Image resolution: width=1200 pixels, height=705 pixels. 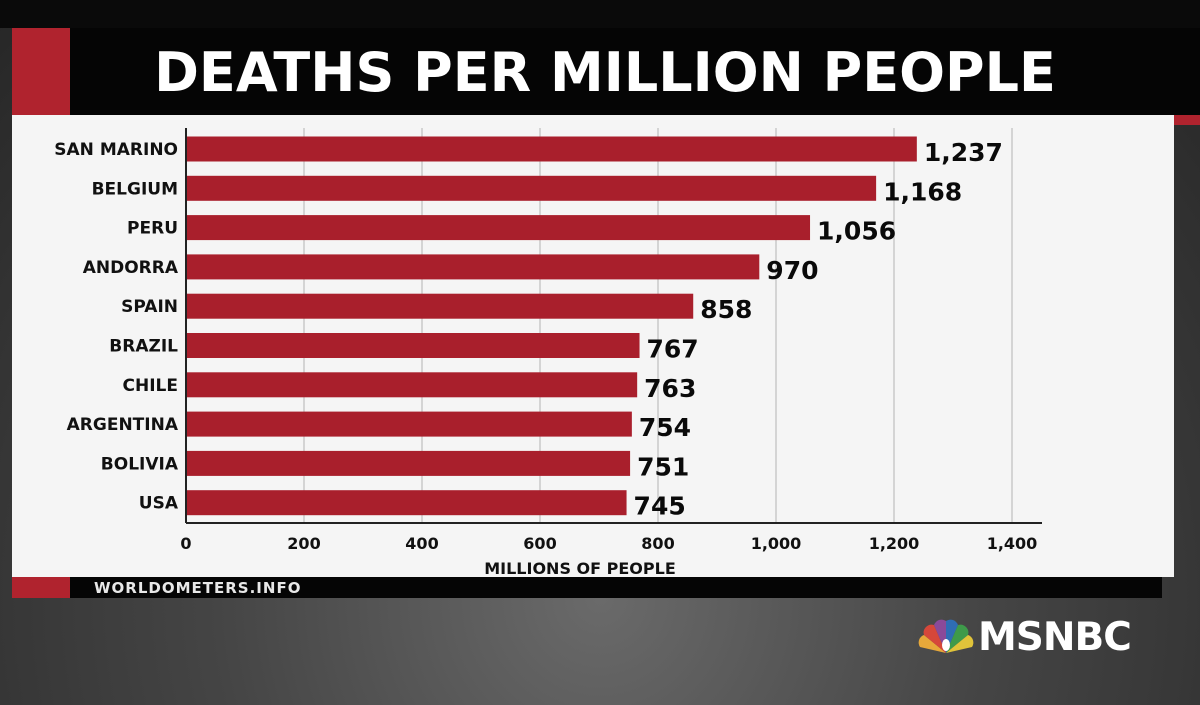 I want to click on category-label: SAN MARINO, so click(x=116, y=150).